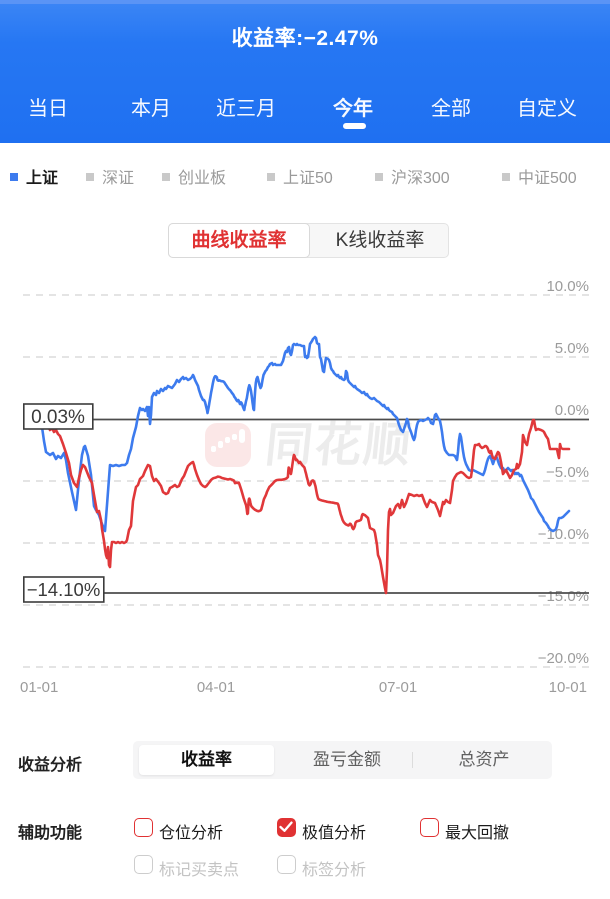  Describe the element at coordinates (339, 444) in the screenshot. I see `svg-text: 同花顺` at that location.